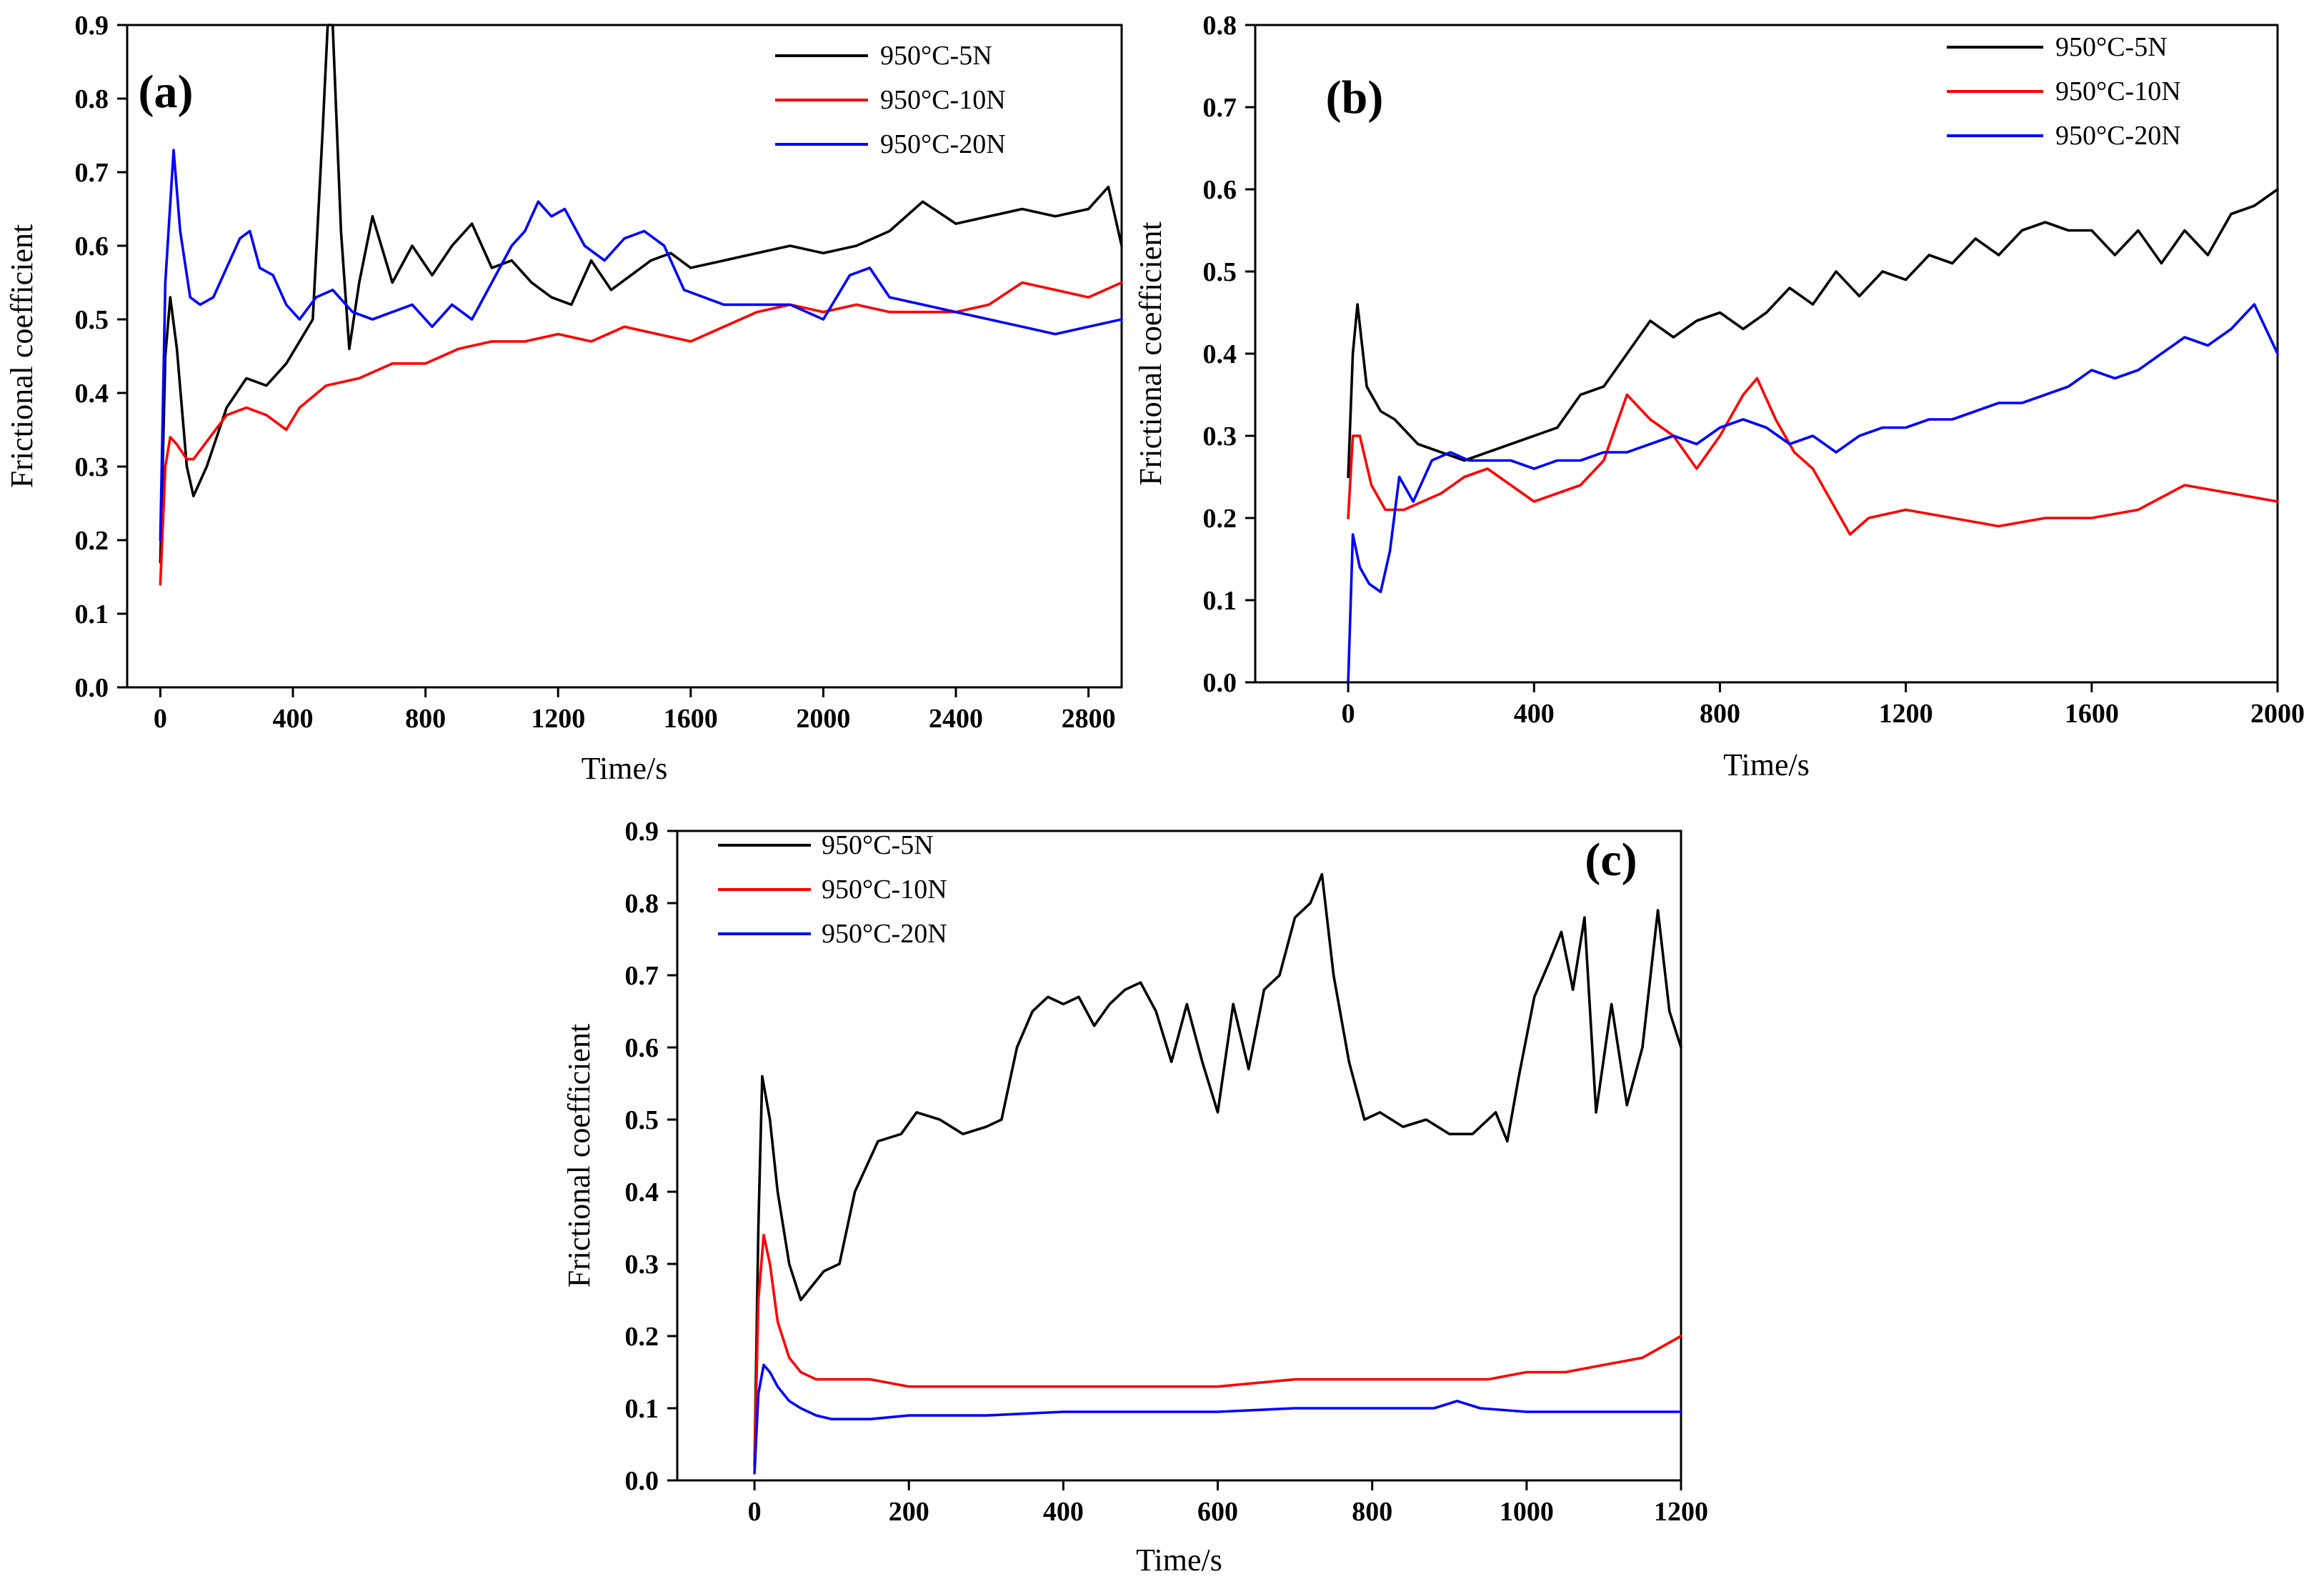 The height and width of the screenshot is (1584, 2324). What do you see at coordinates (956, 719) in the screenshot?
I see `x-tick-label: 2400` at bounding box center [956, 719].